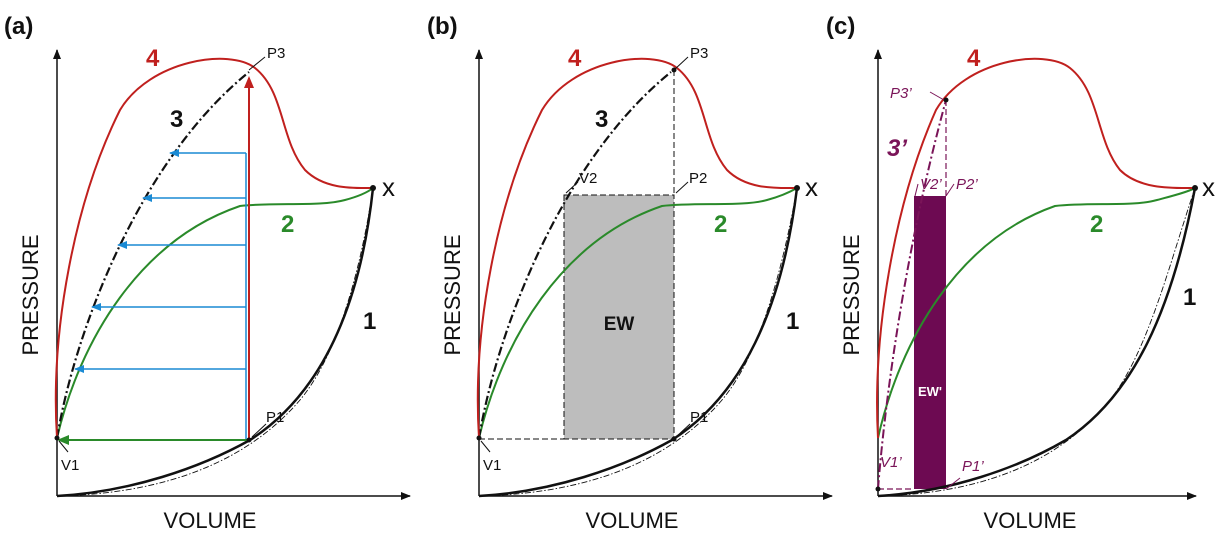 The image size is (1219, 534). Describe the element at coordinates (797, 188) in the screenshot. I see `panel-b-point-x` at that location.